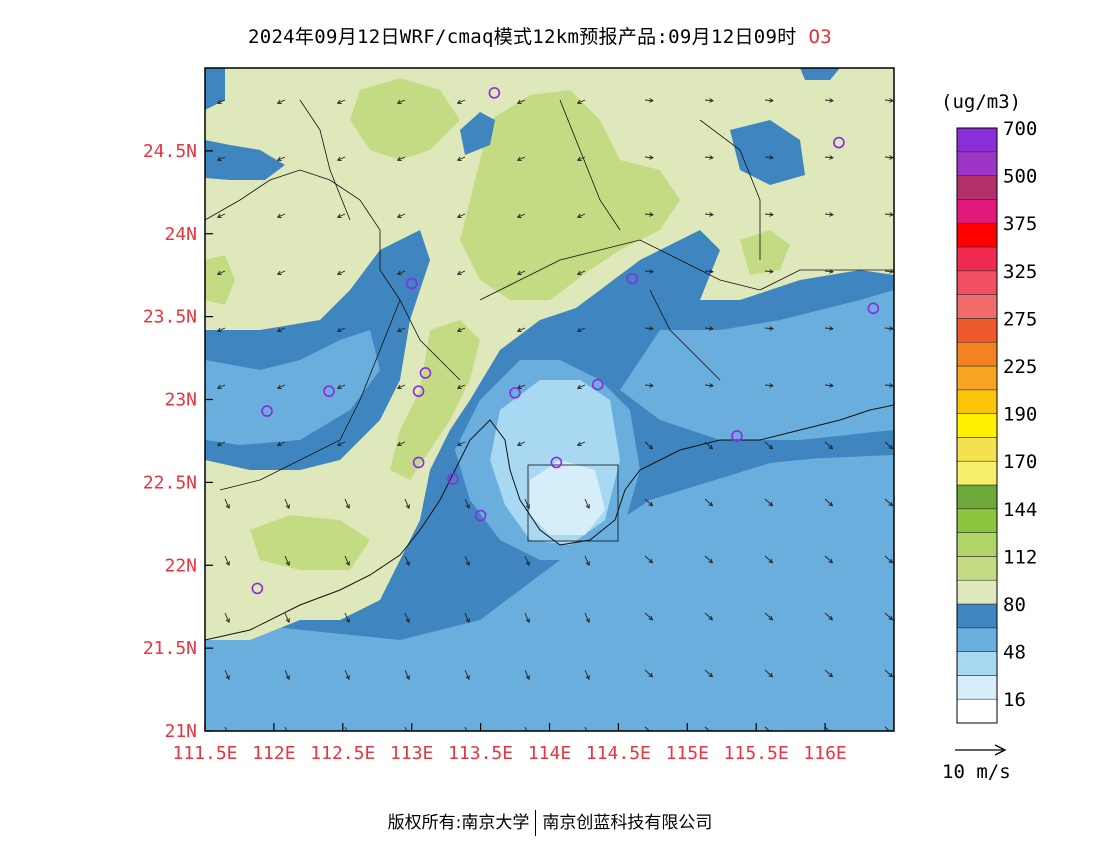 The height and width of the screenshot is (850, 1100). I want to click on colorbar-label: 225, so click(1020, 367).